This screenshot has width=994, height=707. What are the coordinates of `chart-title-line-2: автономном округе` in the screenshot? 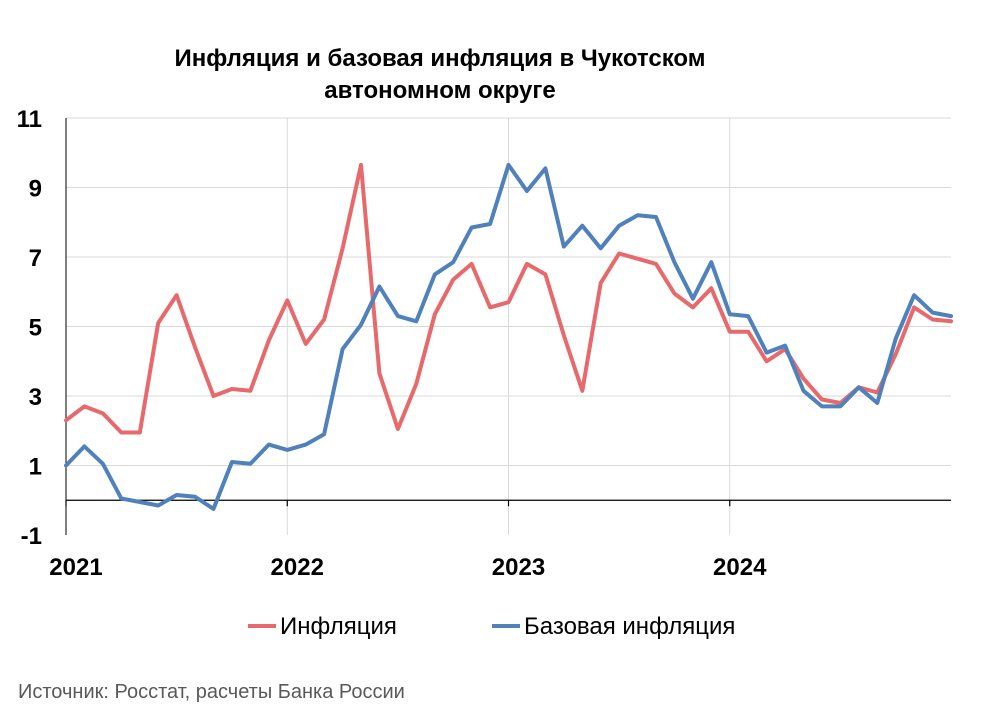 It's located at (439, 90).